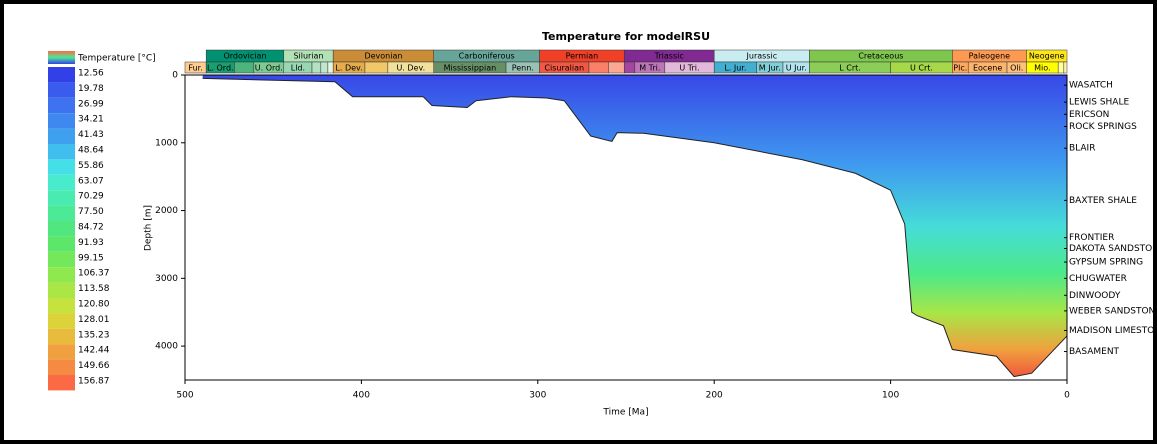 The width and height of the screenshot is (1157, 444). What do you see at coordinates (244, 56) in the screenshot?
I see `period-label: Ordovician` at bounding box center [244, 56].